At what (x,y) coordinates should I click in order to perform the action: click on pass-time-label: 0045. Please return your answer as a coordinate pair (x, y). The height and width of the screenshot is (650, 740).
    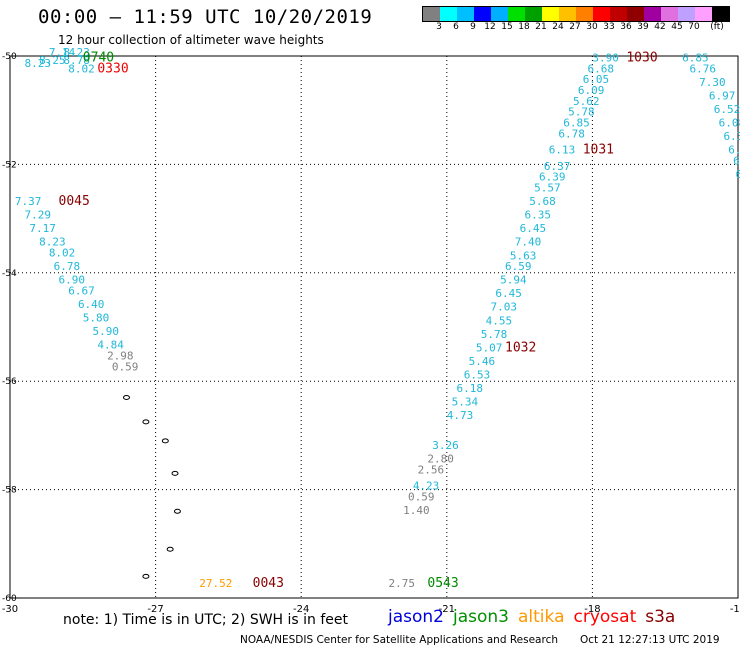
    Looking at the image, I should click on (74, 201).